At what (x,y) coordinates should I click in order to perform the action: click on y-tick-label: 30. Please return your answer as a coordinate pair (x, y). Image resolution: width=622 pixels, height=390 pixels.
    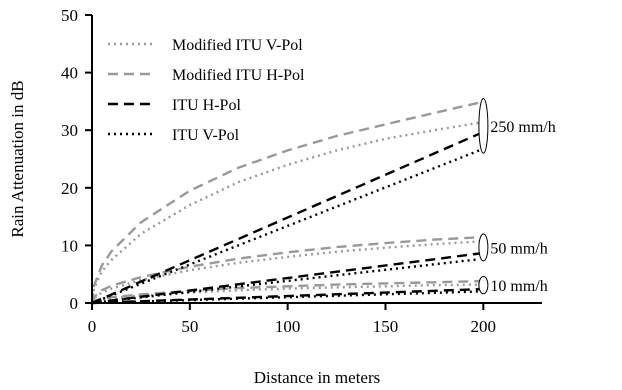
    Looking at the image, I should click on (69, 130).